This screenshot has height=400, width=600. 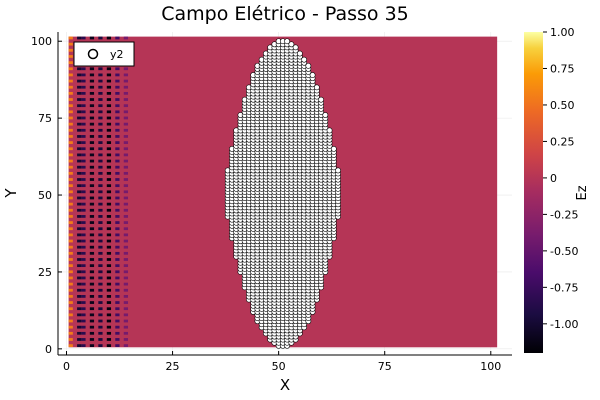 I want to click on x-tick-label: 100, so click(x=490, y=366).